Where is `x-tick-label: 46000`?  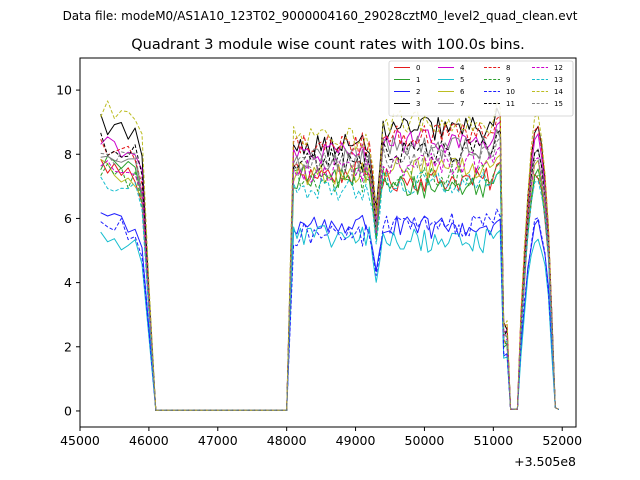
x-tick-label: 46000 is located at coordinates (149, 440).